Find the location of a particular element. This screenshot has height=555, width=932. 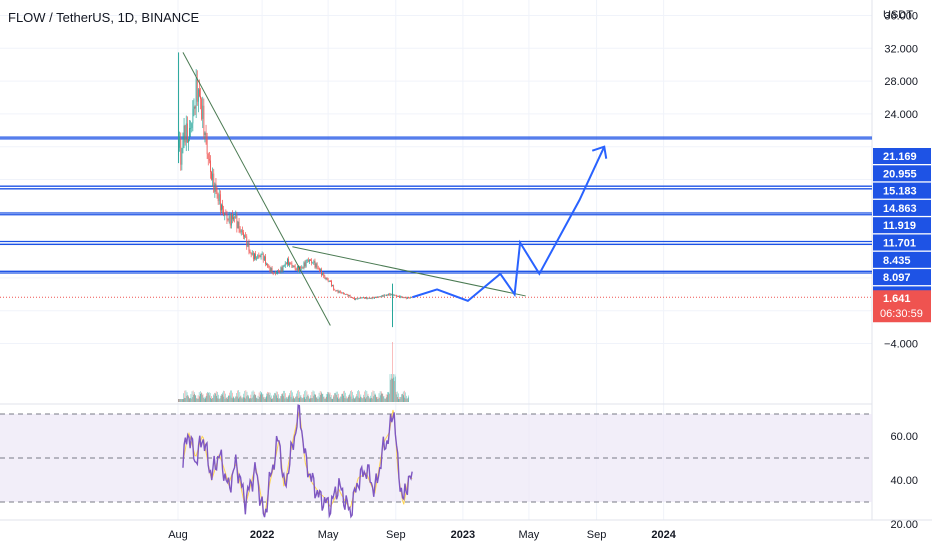

level-badge-label: 14.863 is located at coordinates (900, 209).